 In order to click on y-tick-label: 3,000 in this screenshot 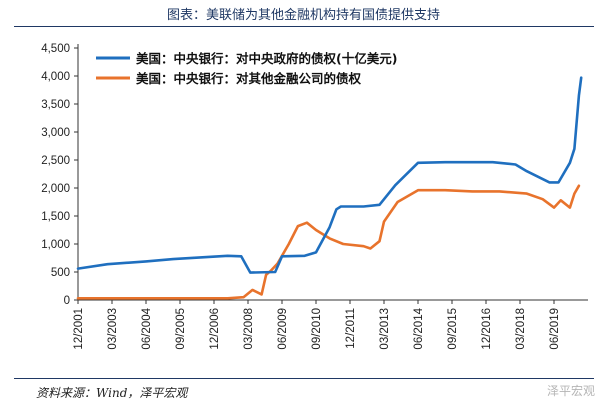, I will do `click(55, 133)`.